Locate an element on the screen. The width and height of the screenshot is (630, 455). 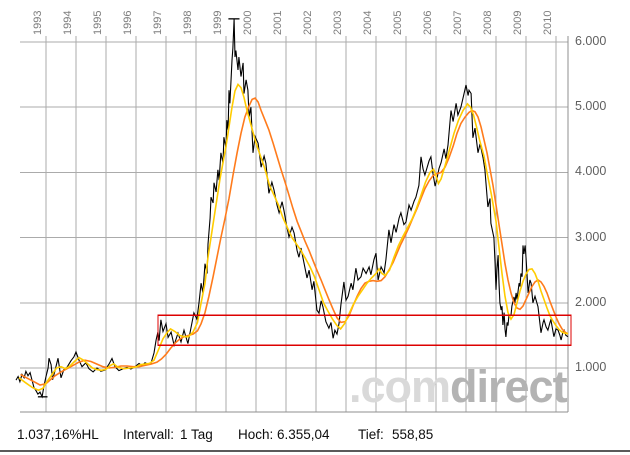
value-label-5000: 5.000 is located at coordinates (591, 106).